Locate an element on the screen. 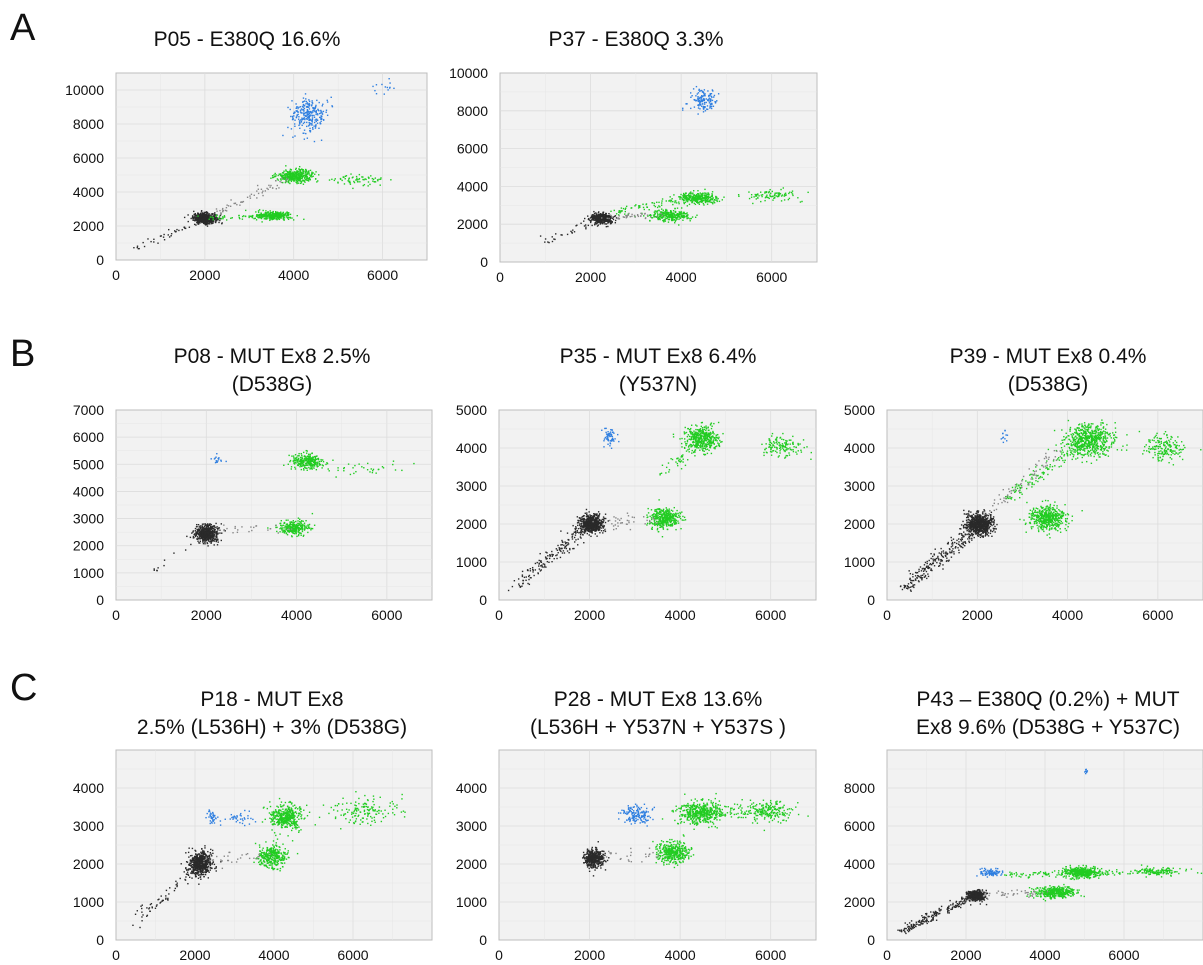 Image resolution: width=1203 pixels, height=965 pixels. y-tick-label: 7000 is located at coordinates (88, 410).